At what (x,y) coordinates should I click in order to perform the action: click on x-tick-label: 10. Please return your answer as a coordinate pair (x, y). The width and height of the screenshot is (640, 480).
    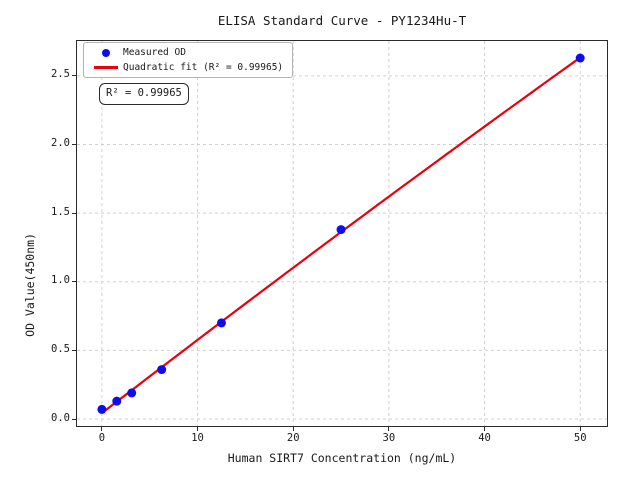
    Looking at the image, I should click on (197, 438).